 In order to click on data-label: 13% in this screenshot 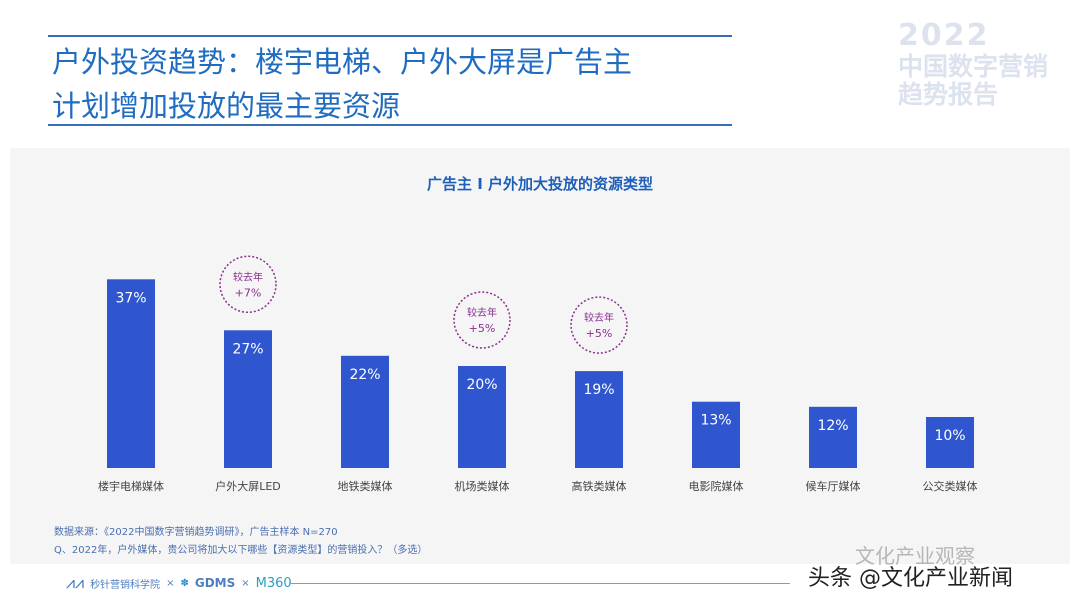, I will do `click(715, 421)`.